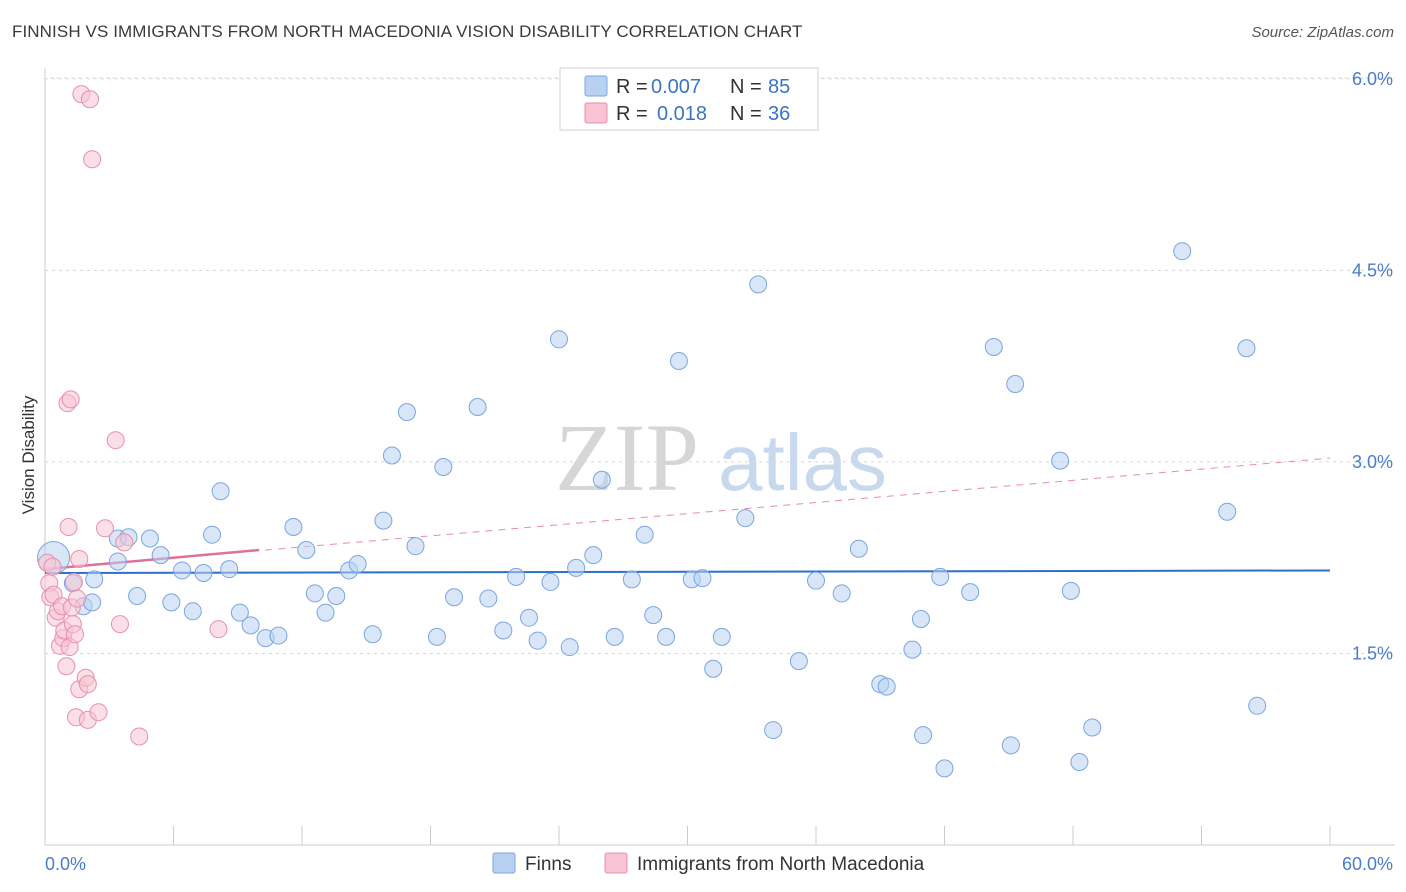 The width and height of the screenshot is (1406, 892). What do you see at coordinates (632, 114) in the screenshot?
I see `legend-r-label-north-macedonia: R =` at bounding box center [632, 114].